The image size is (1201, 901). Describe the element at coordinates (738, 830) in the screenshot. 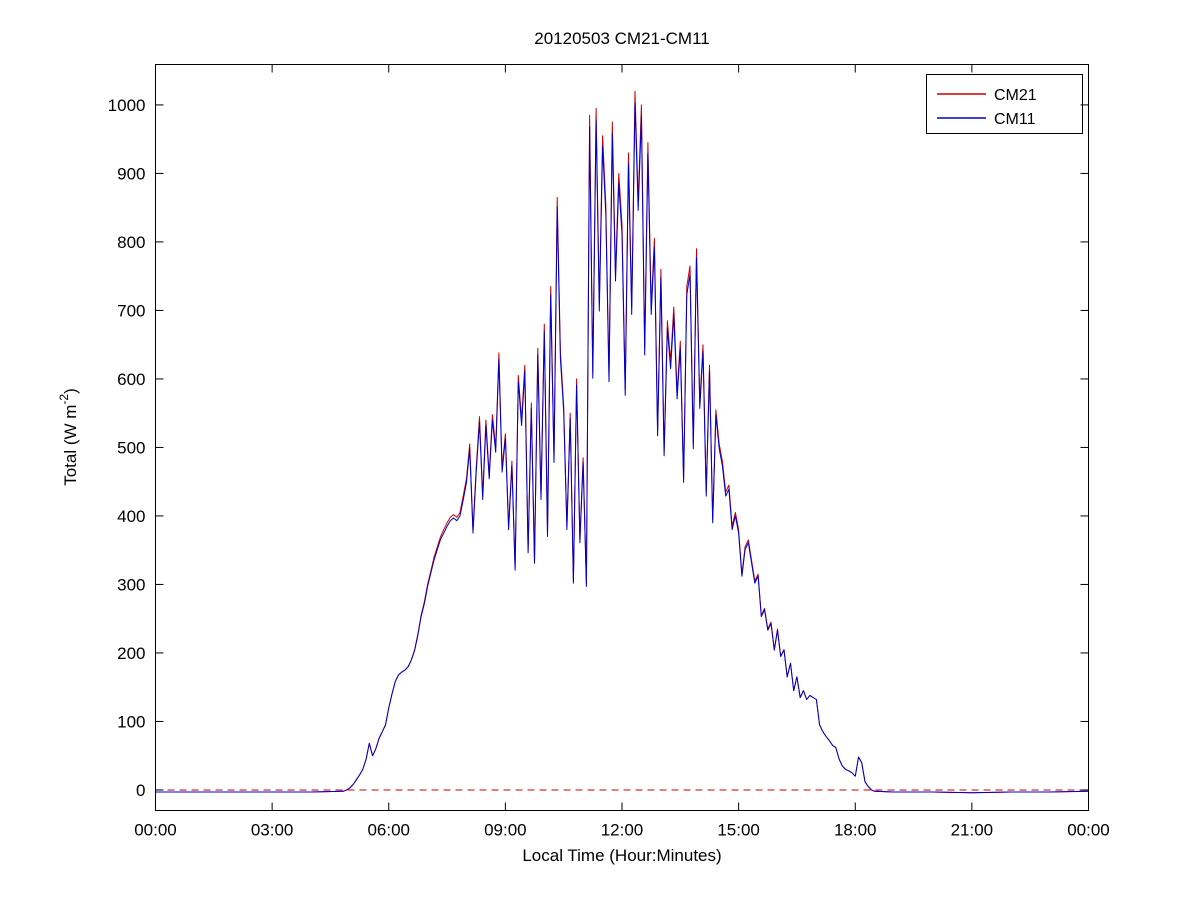

I see `x-tick-label: 15:00` at that location.